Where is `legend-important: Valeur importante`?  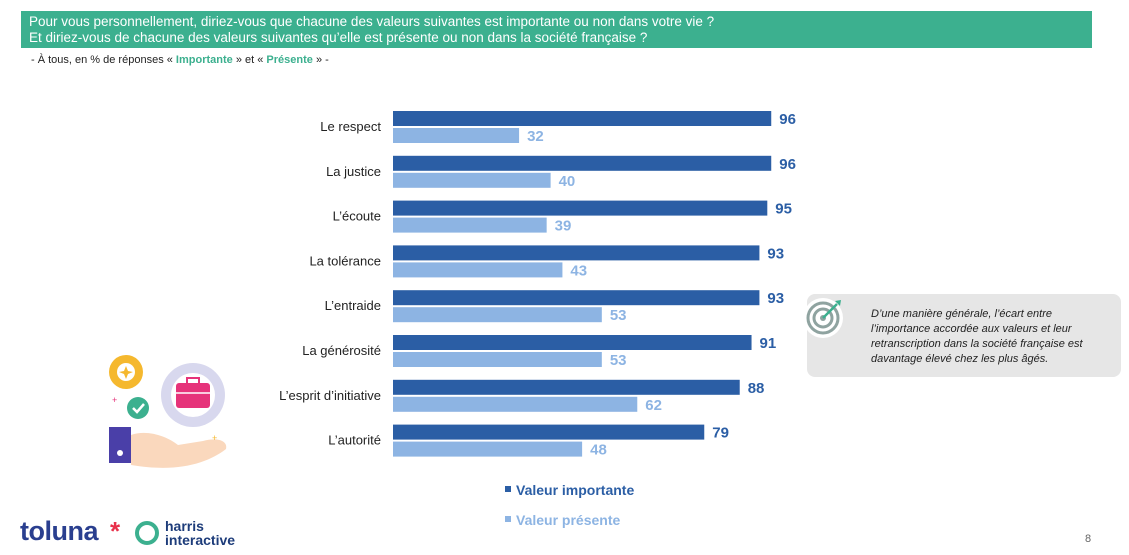
legend-important: Valeur importante is located at coordinates (569, 490).